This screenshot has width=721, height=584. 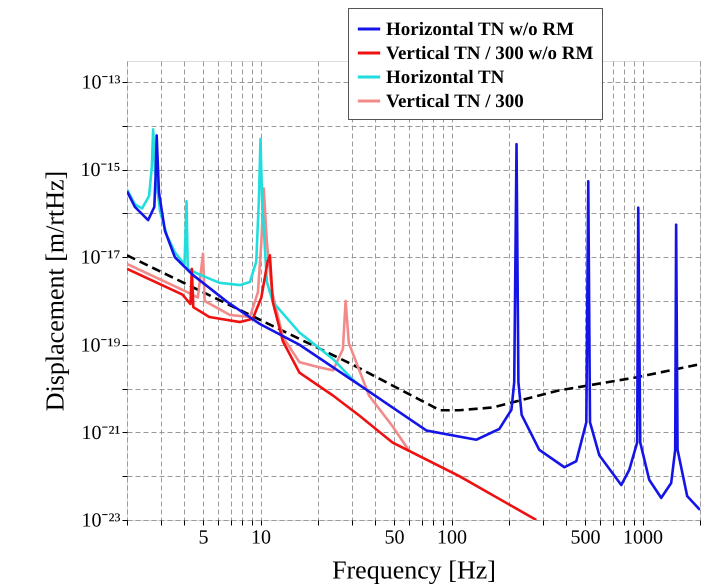 What do you see at coordinates (100, 170) in the screenshot?
I see `y-tick-label: 10⁻¹⁵` at bounding box center [100, 170].